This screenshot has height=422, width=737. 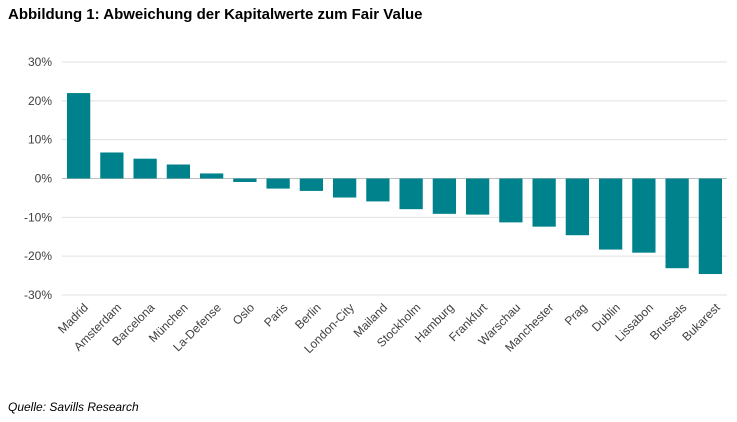 What do you see at coordinates (40, 101) in the screenshot?
I see `y-tick-label: 20%` at bounding box center [40, 101].